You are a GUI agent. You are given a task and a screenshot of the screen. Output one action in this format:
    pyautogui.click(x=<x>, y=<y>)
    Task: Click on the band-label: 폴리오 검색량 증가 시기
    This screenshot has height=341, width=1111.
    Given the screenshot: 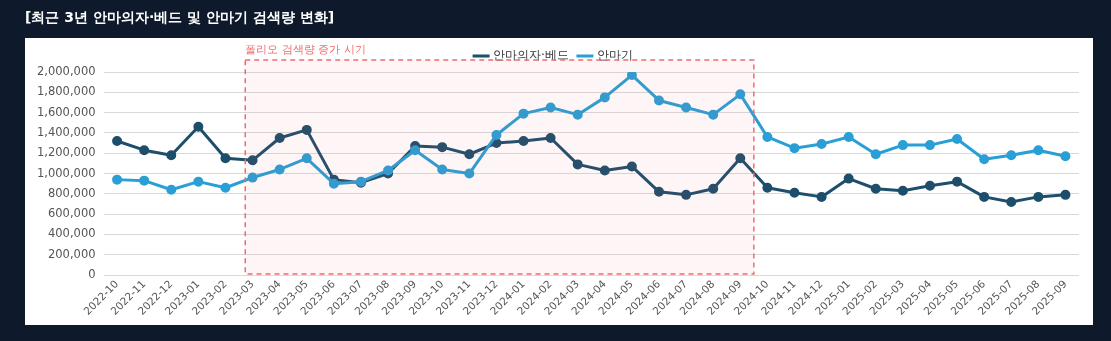 What is the action you would take?
    pyautogui.click(x=305, y=50)
    